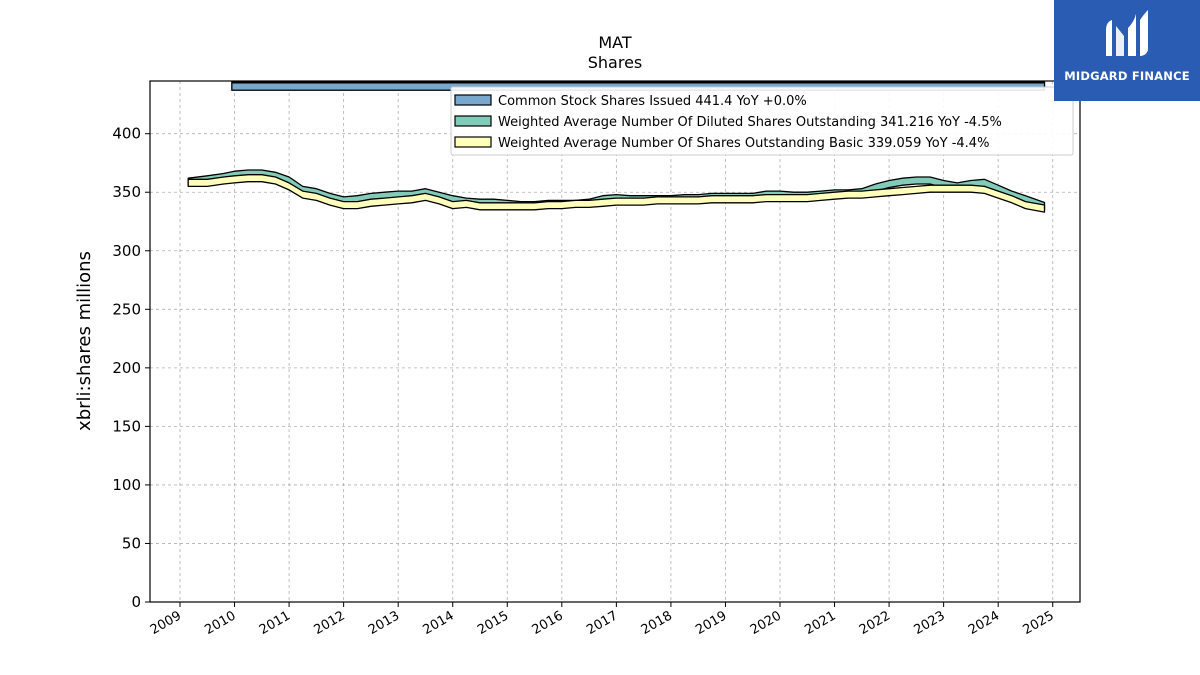  What do you see at coordinates (473, 142) in the screenshot?
I see `legend-swatch-basic` at bounding box center [473, 142].